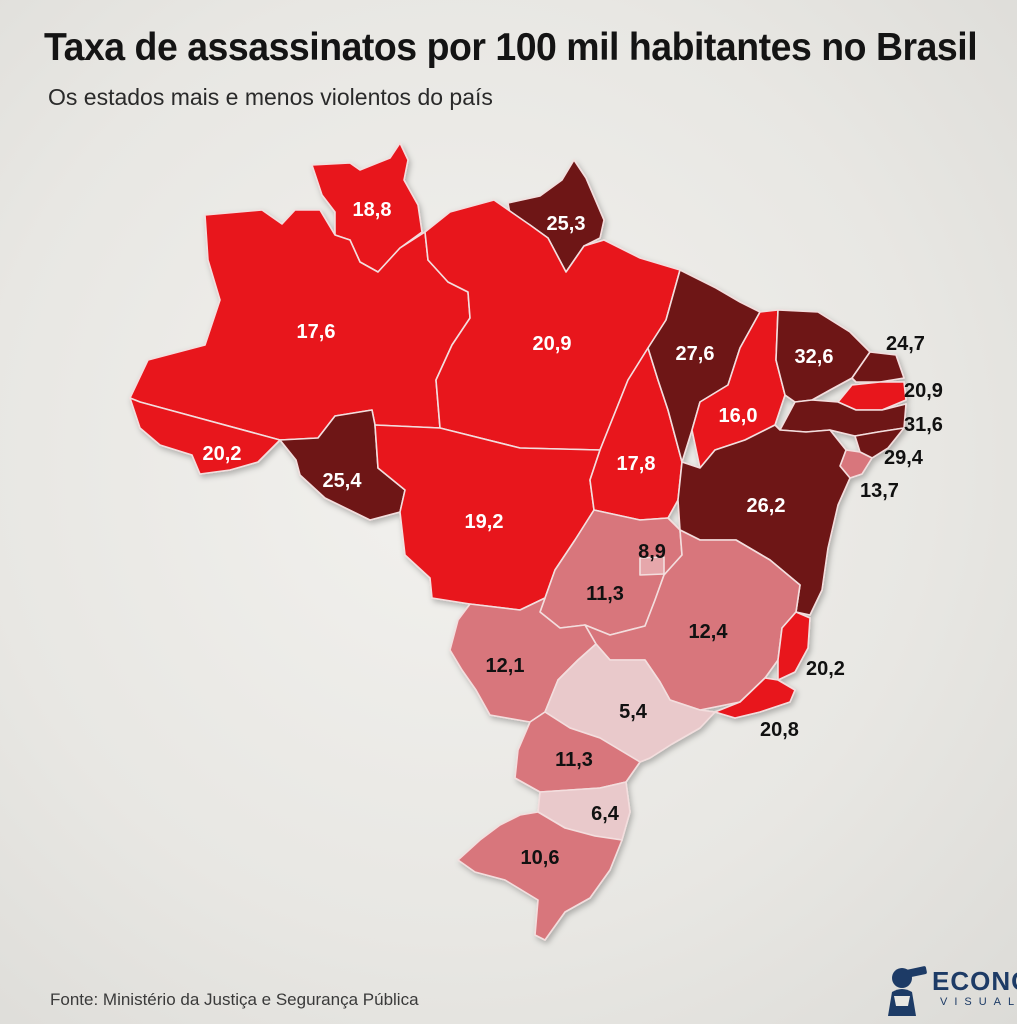 The height and width of the screenshot is (1024, 1017). I want to click on value-label-ap: 25,3, so click(566, 224).